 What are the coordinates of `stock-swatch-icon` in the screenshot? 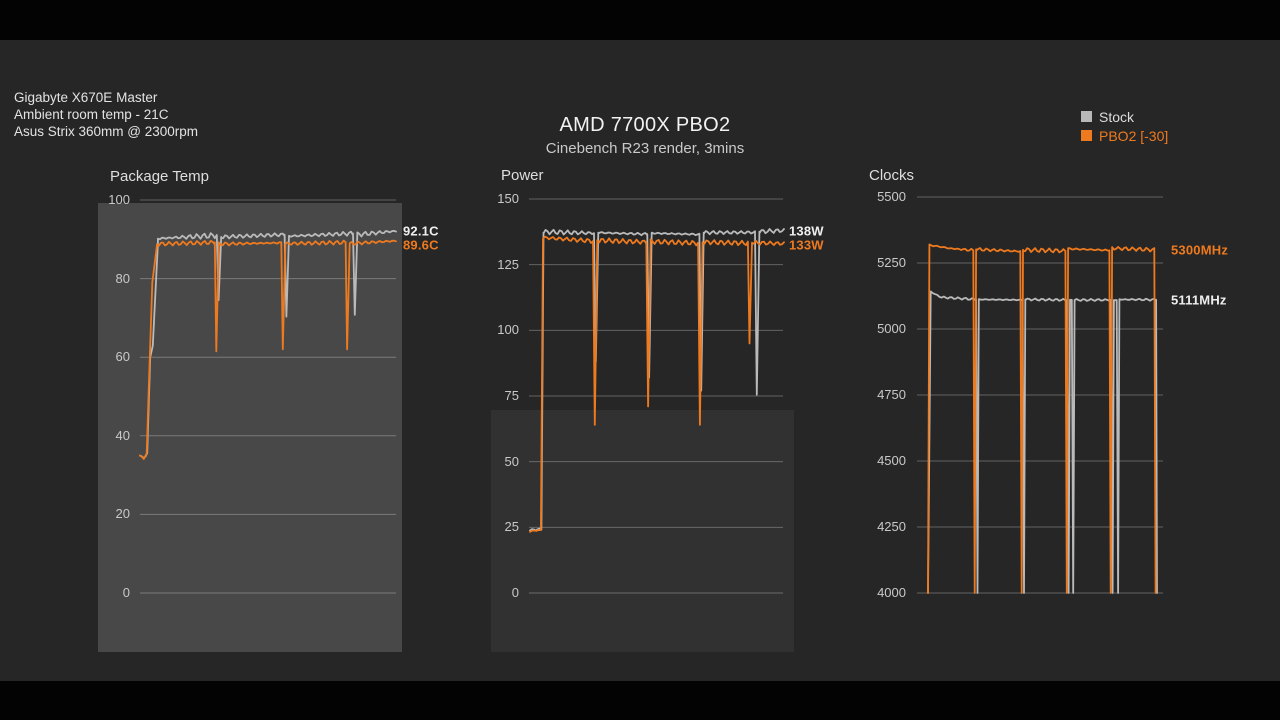 It's located at (1086, 116).